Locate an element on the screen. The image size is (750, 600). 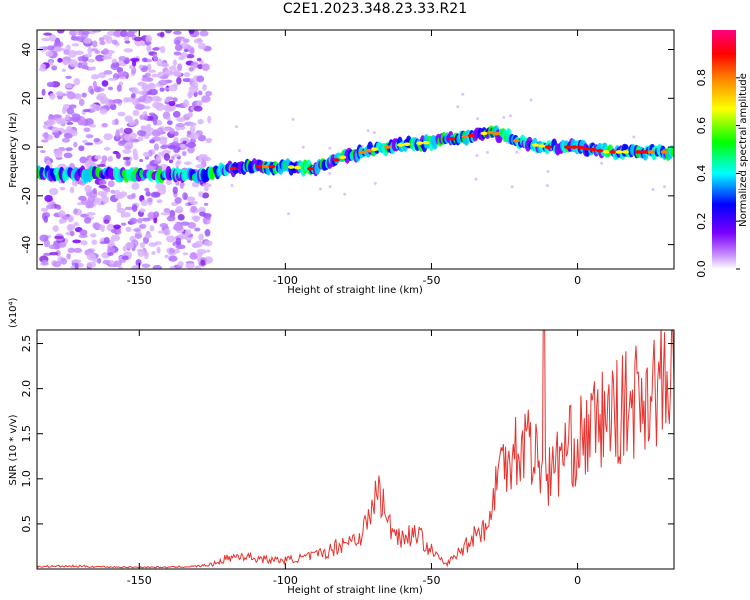
x-tick-label: -150 is located at coordinates (139, 280).